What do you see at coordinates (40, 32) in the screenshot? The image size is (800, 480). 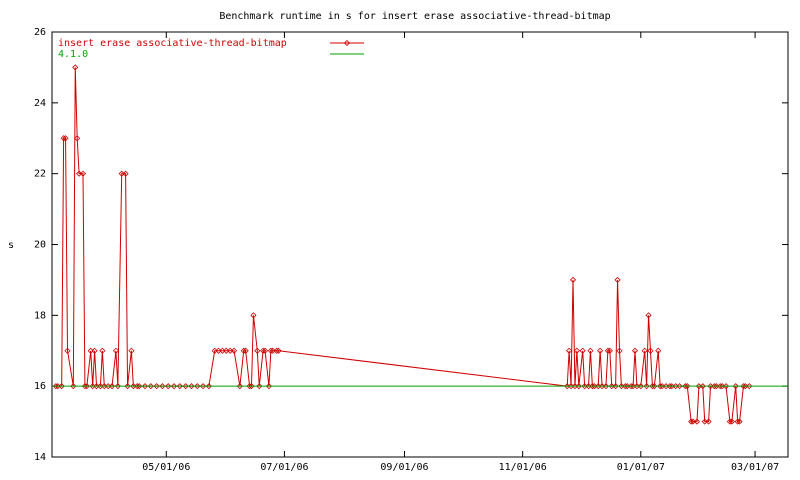 I see `y-tick-label: 26` at bounding box center [40, 32].